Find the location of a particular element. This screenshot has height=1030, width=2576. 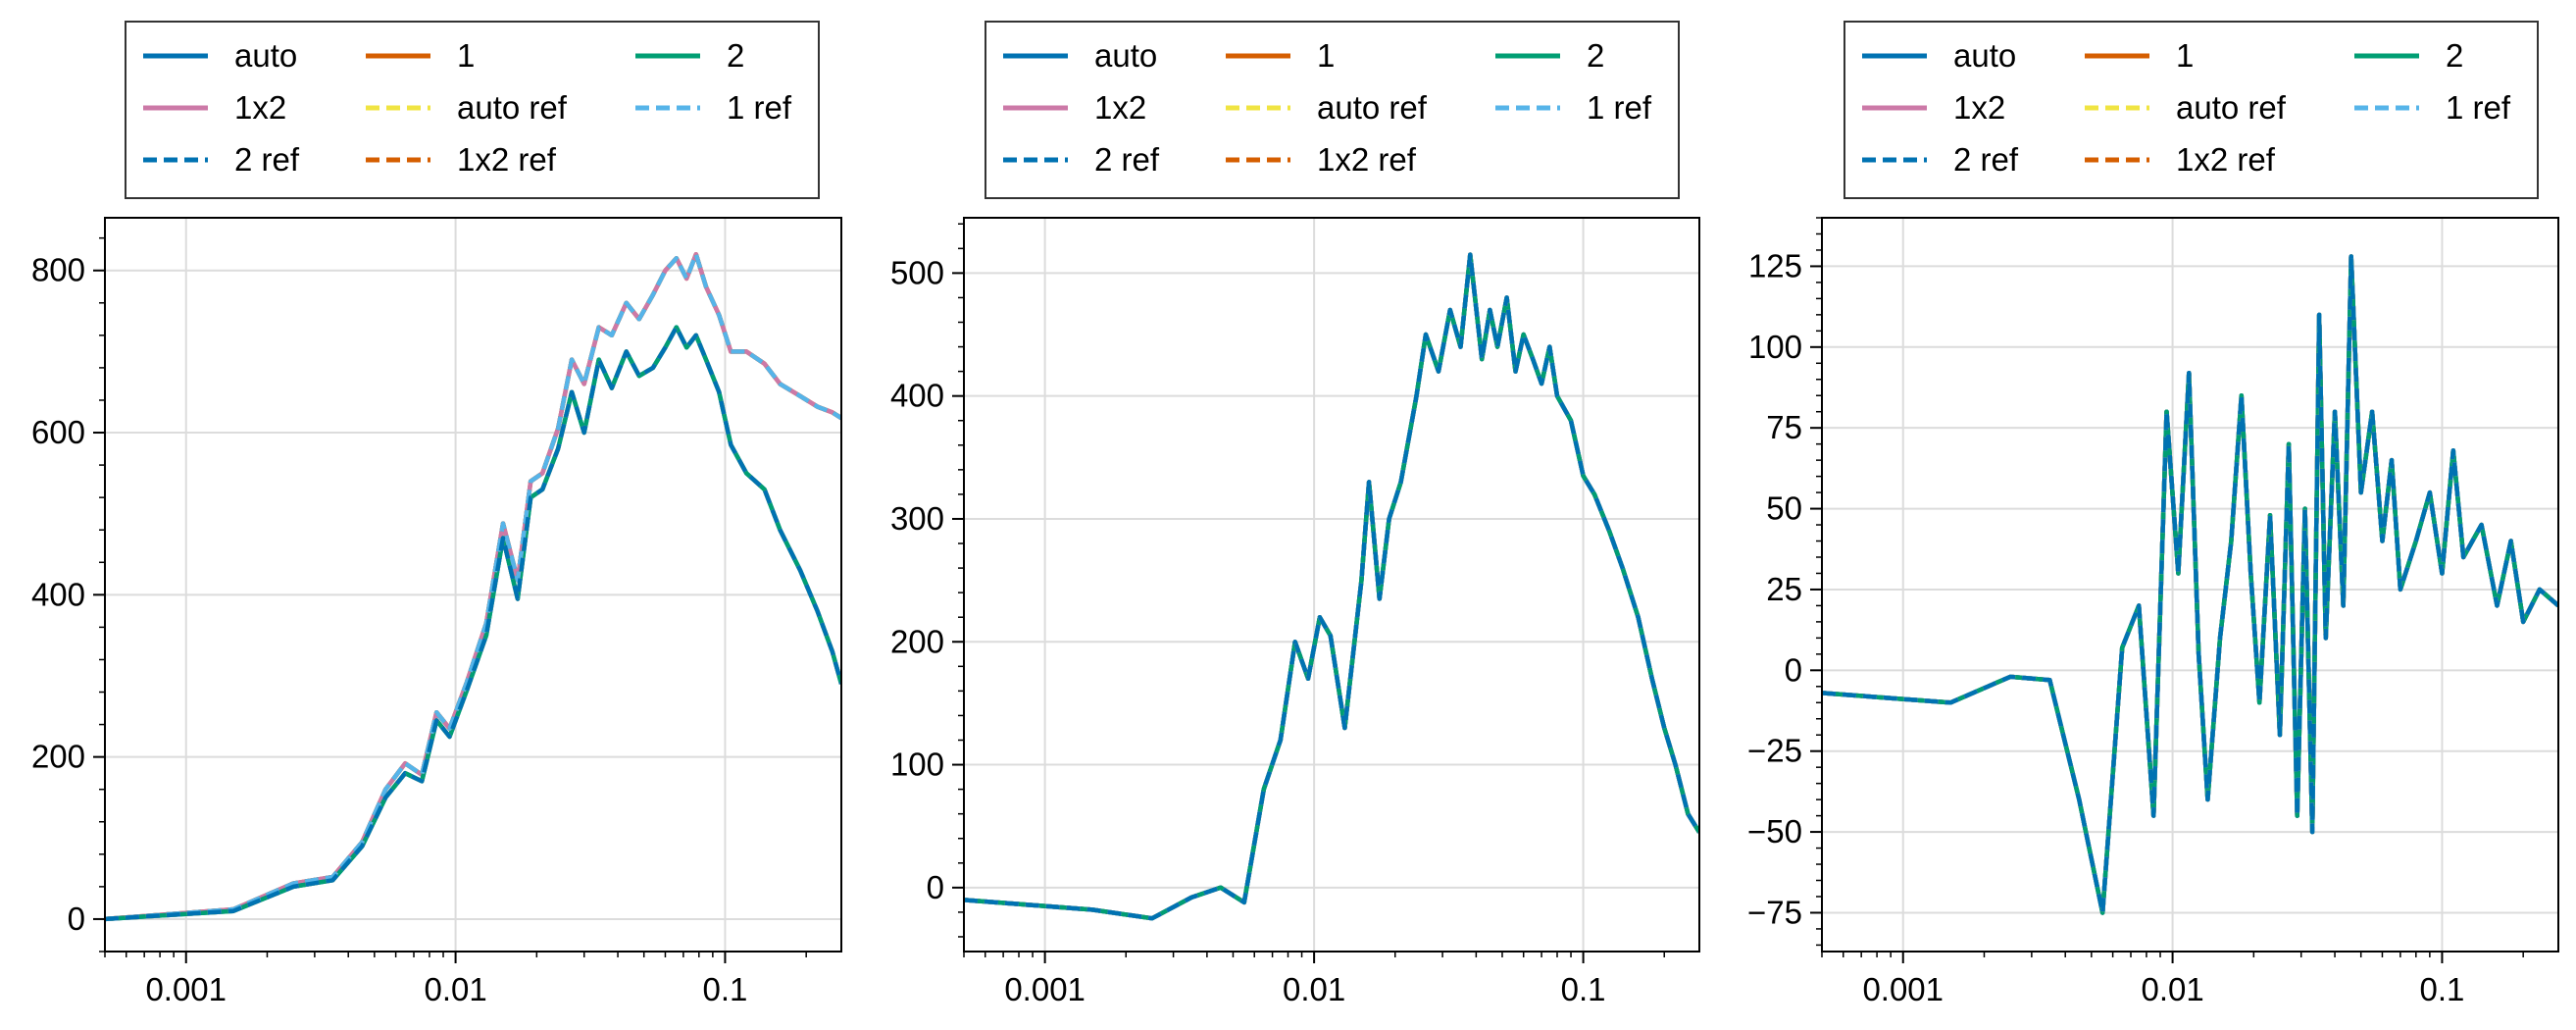

y-tick-label: −75 is located at coordinates (1775, 912).